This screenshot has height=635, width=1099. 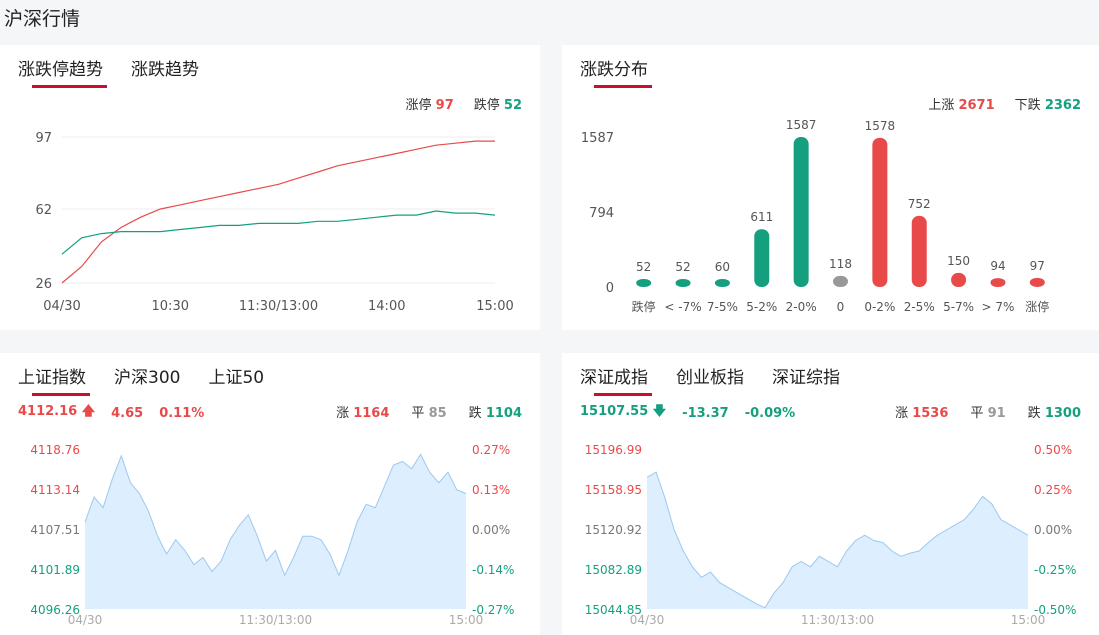 What do you see at coordinates (55, 610) in the screenshot?
I see `y-left-tick-label: 4096.26` at bounding box center [55, 610].